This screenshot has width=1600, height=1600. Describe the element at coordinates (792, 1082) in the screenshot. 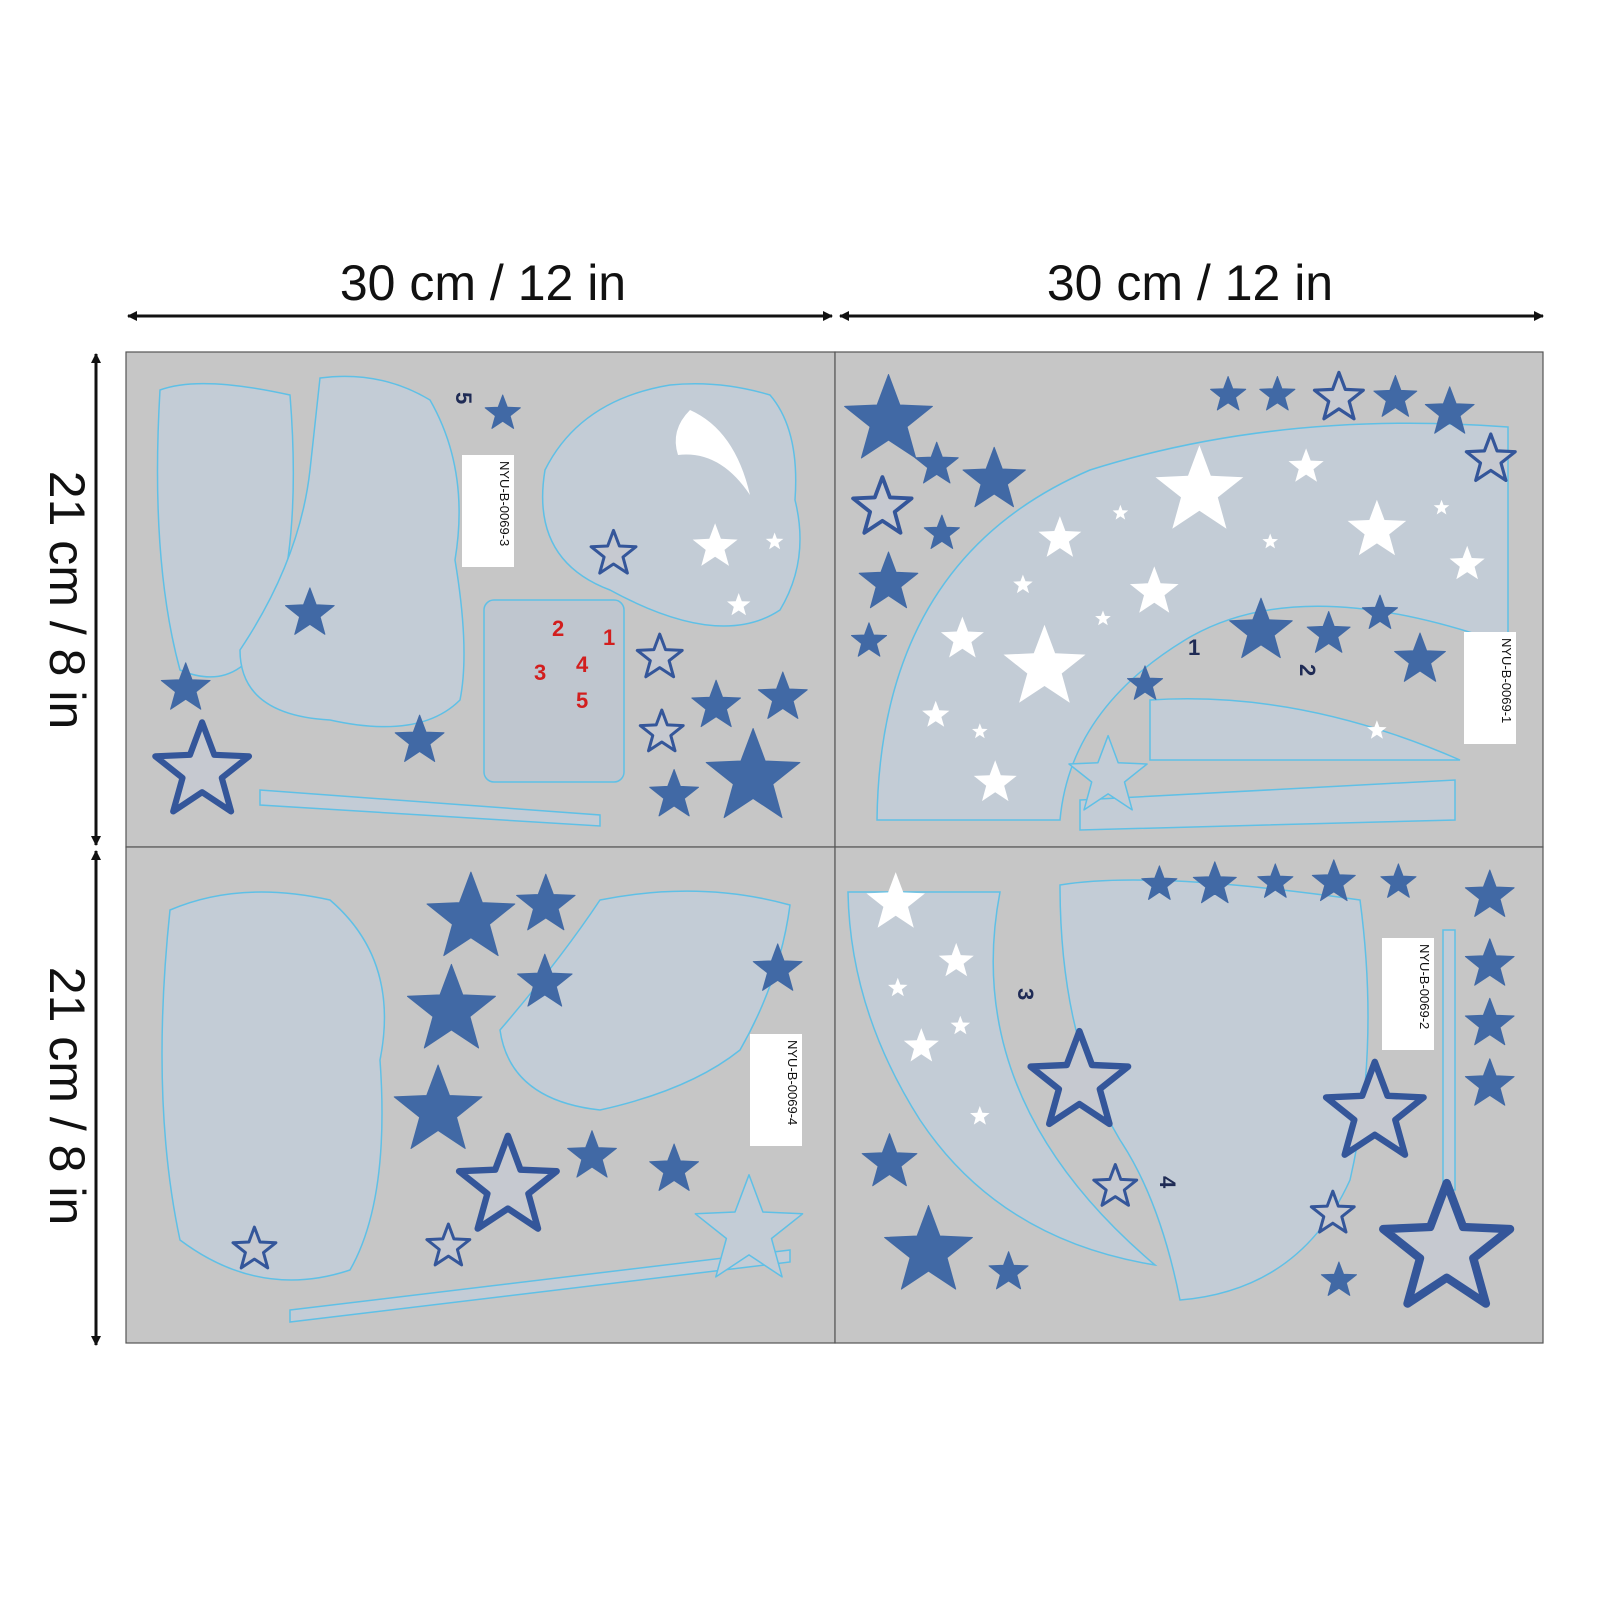

I see `sheet-code: NYU-B-0069-4` at that location.